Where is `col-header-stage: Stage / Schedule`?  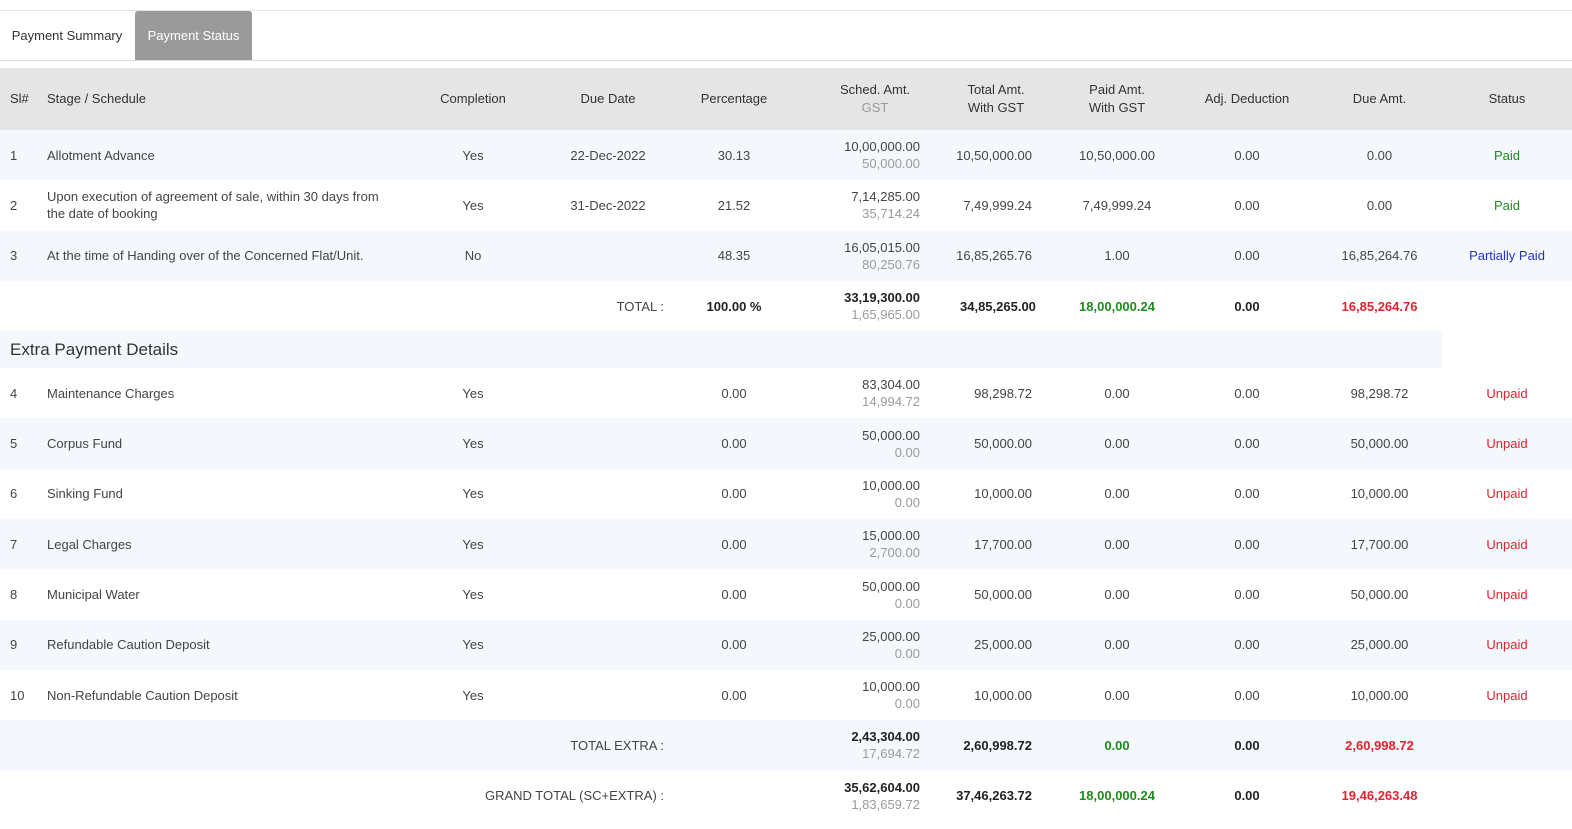
col-header-stage: Stage / Schedule is located at coordinates (228, 99).